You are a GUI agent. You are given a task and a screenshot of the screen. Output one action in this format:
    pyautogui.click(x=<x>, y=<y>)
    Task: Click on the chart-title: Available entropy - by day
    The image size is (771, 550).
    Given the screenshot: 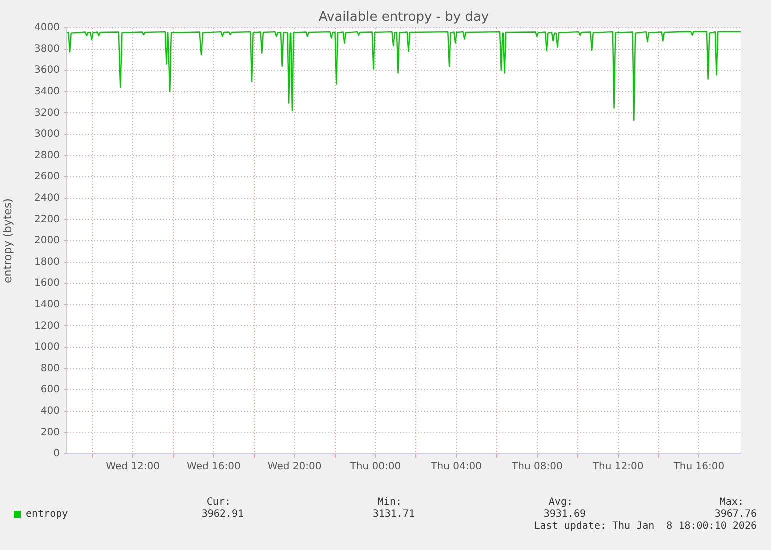 What is the action you would take?
    pyautogui.click(x=404, y=17)
    